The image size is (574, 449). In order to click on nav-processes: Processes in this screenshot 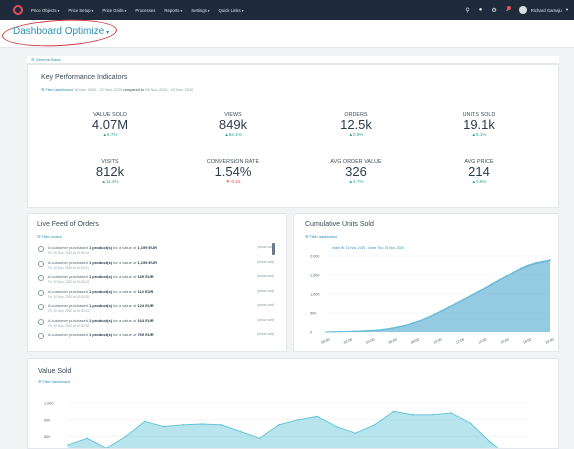, I will do `click(145, 10)`.